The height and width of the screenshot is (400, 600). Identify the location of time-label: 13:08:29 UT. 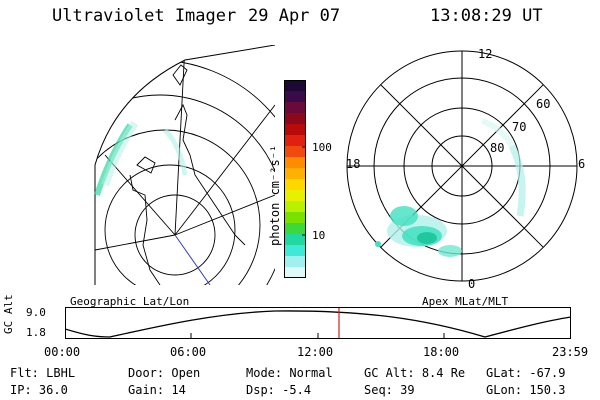
(486, 16).